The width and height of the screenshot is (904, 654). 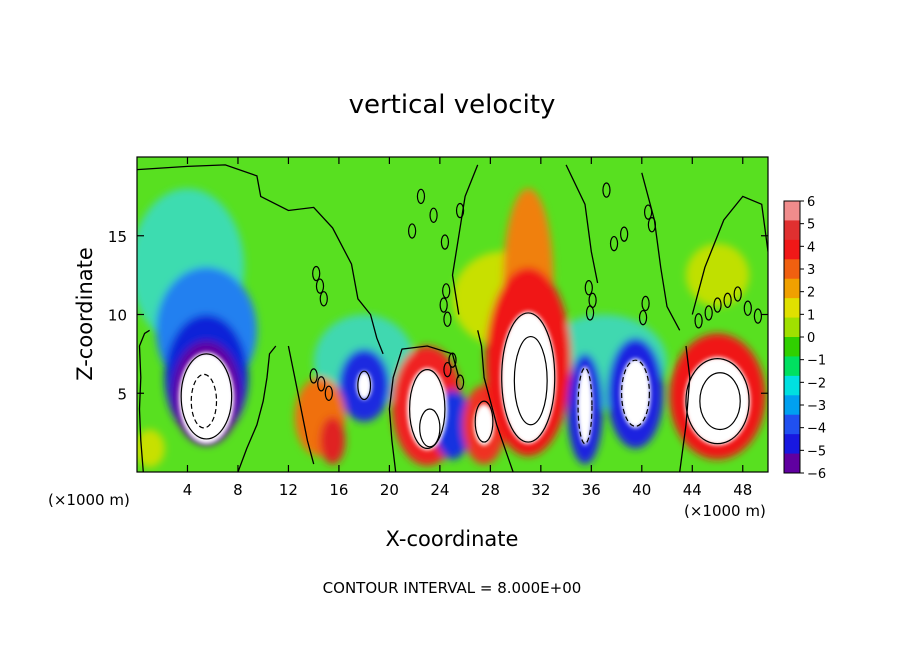 I want to click on contour-plume, so click(x=528, y=377).